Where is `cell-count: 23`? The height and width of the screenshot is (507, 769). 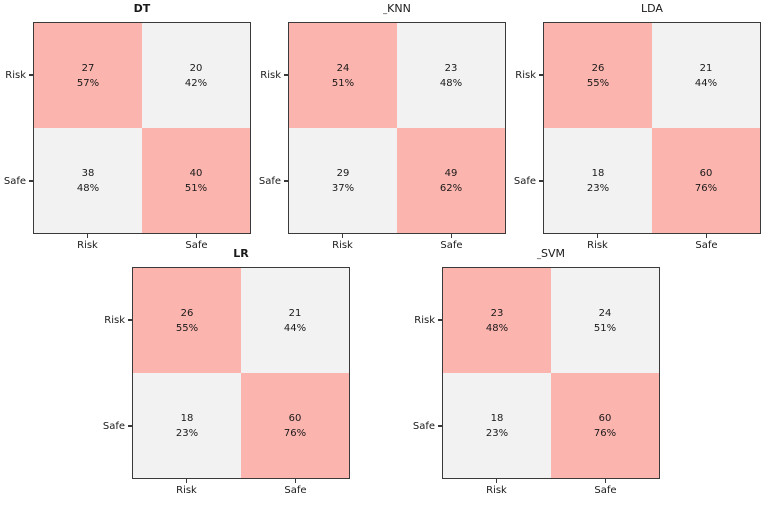
cell-count: 23 is located at coordinates (497, 313).